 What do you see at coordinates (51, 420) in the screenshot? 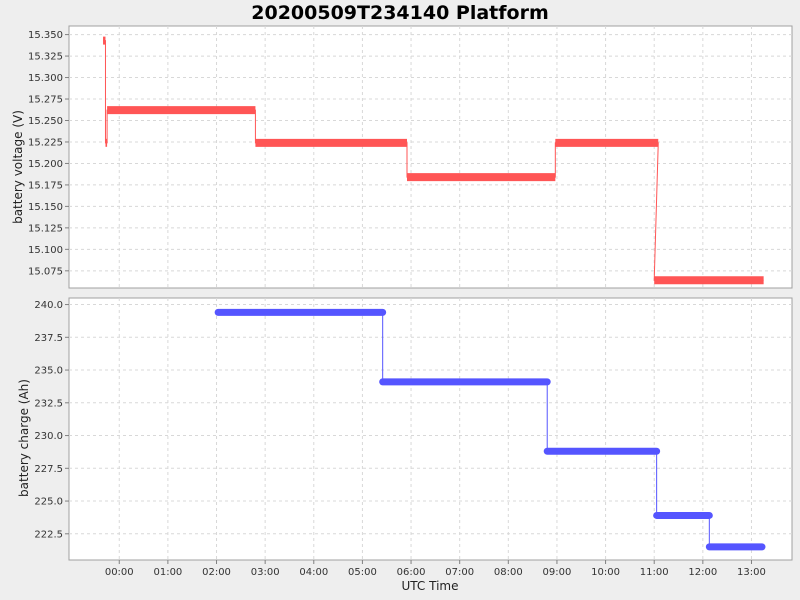
I see `charge-y-ticks: 222.5 225.0 227.5 230.0 232.5 235.0 237.5 240.0` at bounding box center [51, 420].